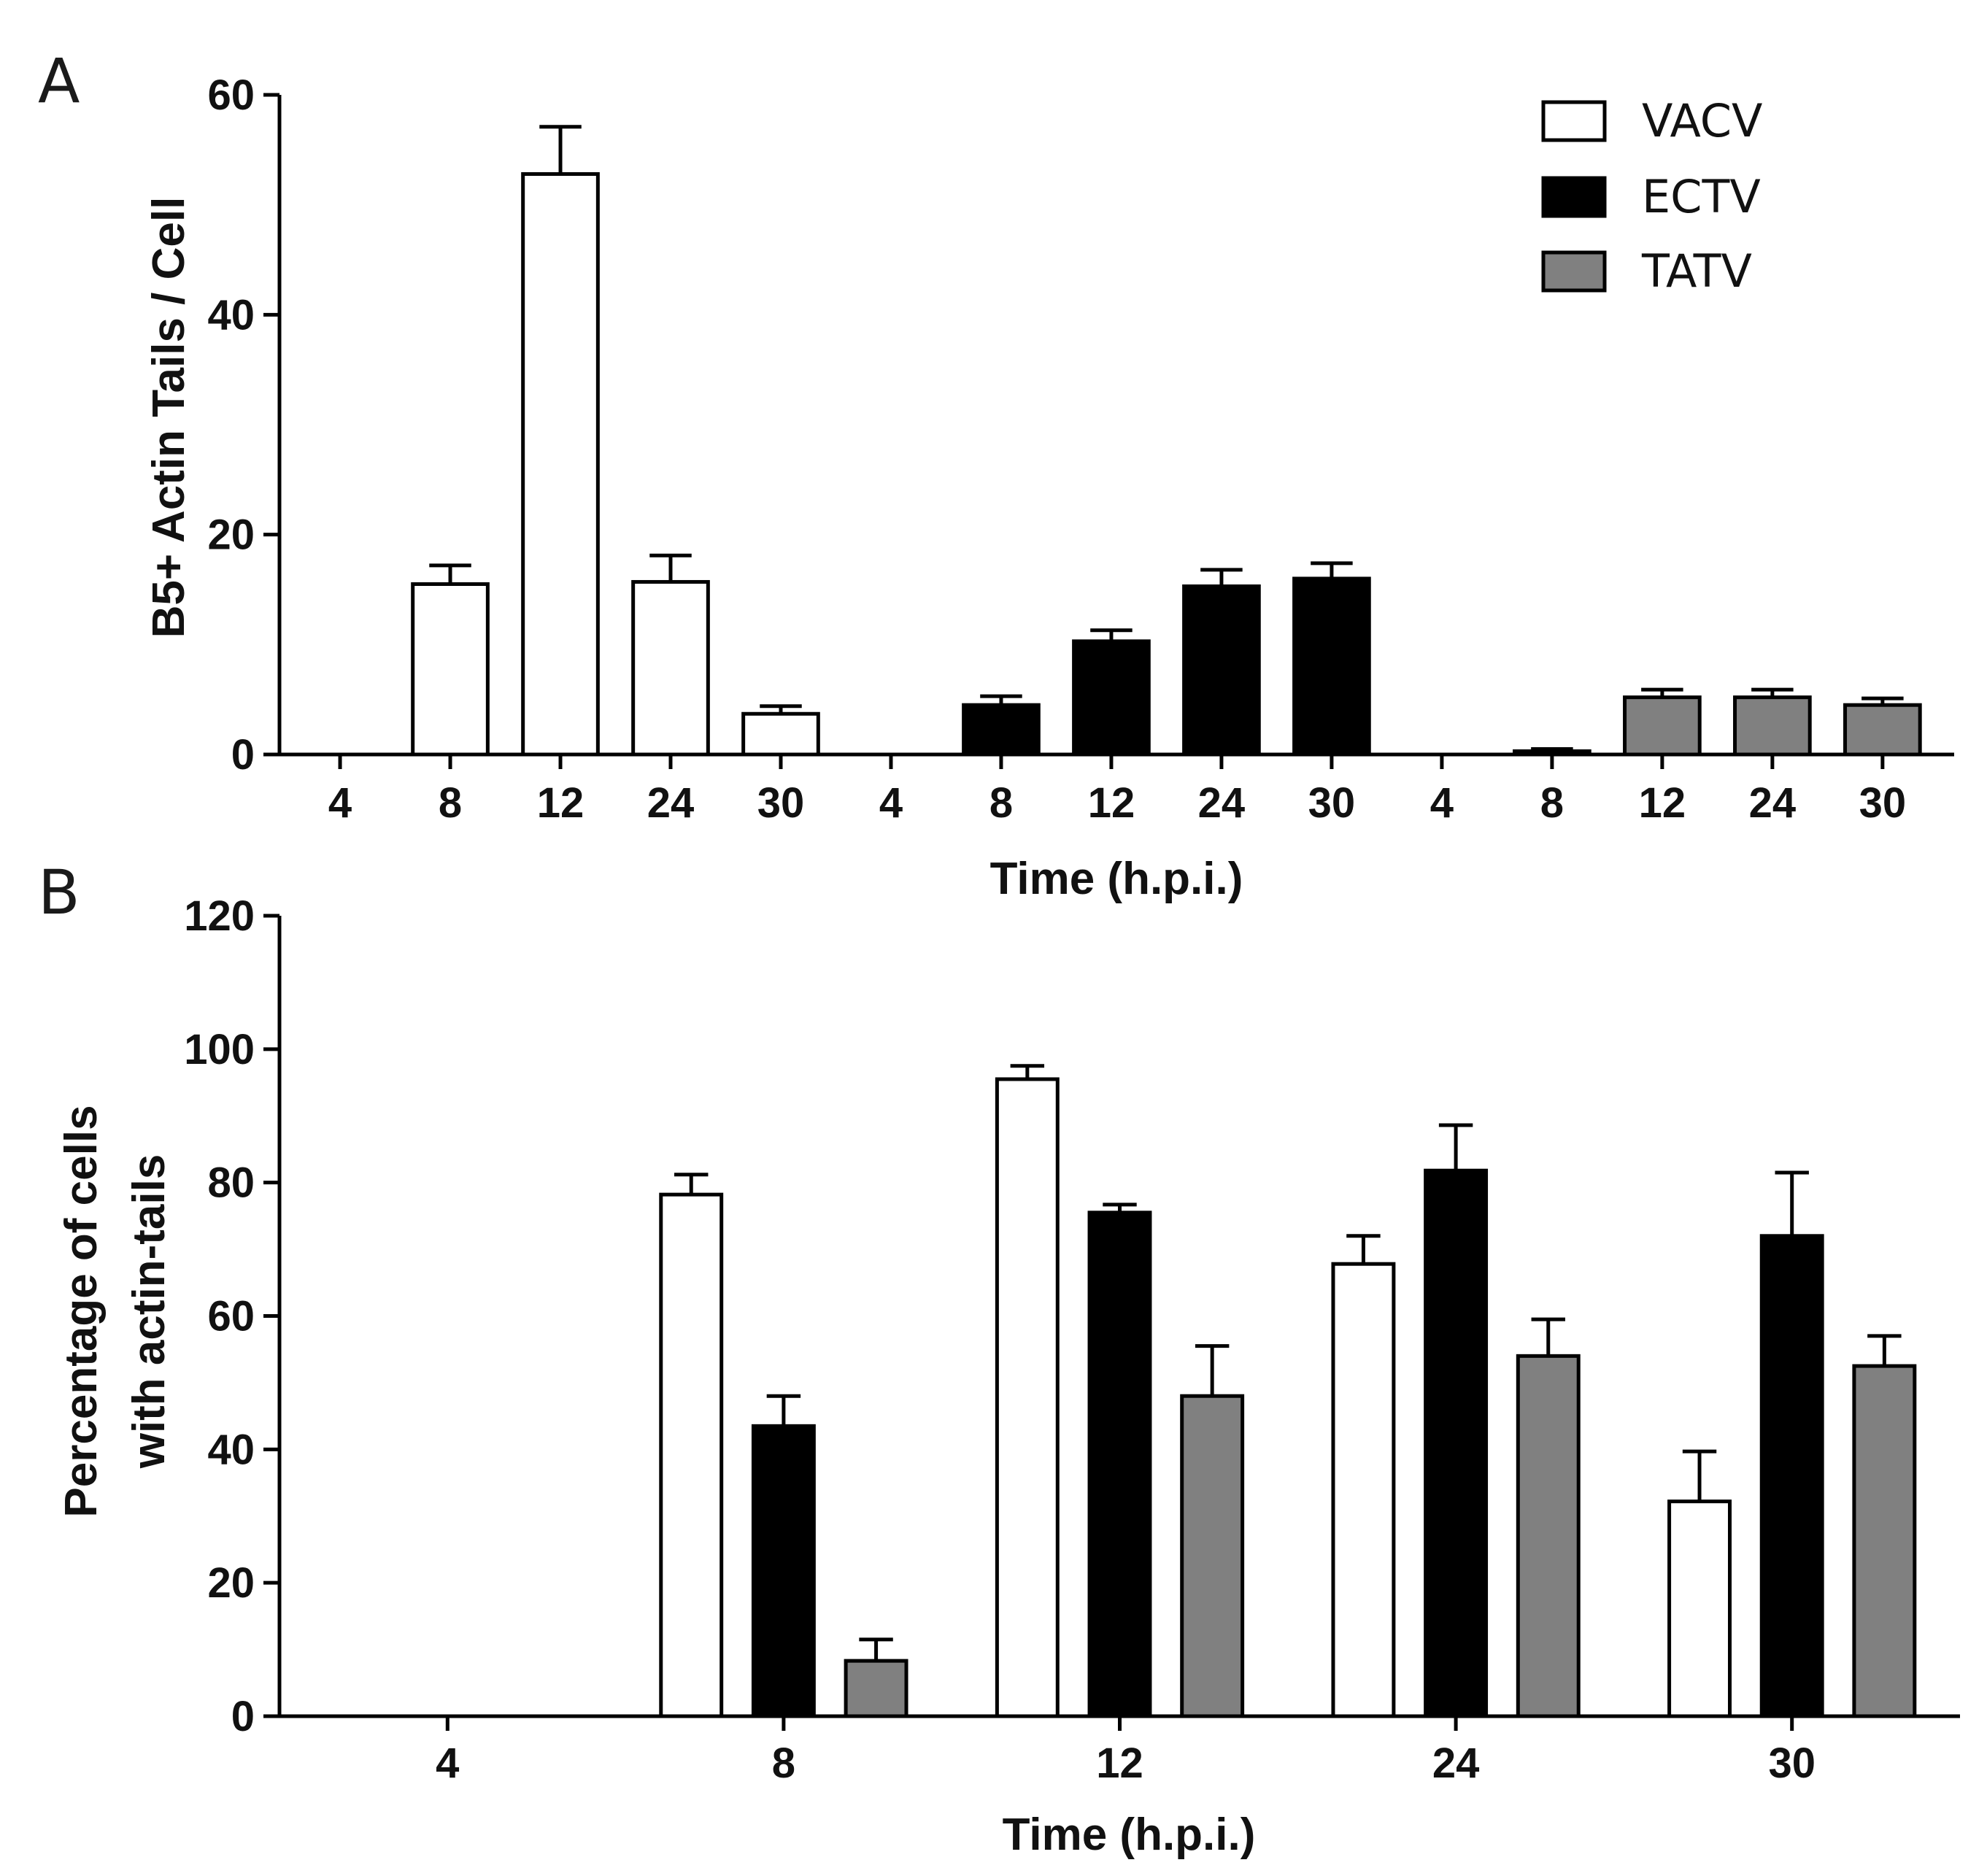 The height and width of the screenshot is (1876, 1987). Describe the element at coordinates (231, 1583) in the screenshot. I see `chart-b-y-tick-label: 20` at that location.